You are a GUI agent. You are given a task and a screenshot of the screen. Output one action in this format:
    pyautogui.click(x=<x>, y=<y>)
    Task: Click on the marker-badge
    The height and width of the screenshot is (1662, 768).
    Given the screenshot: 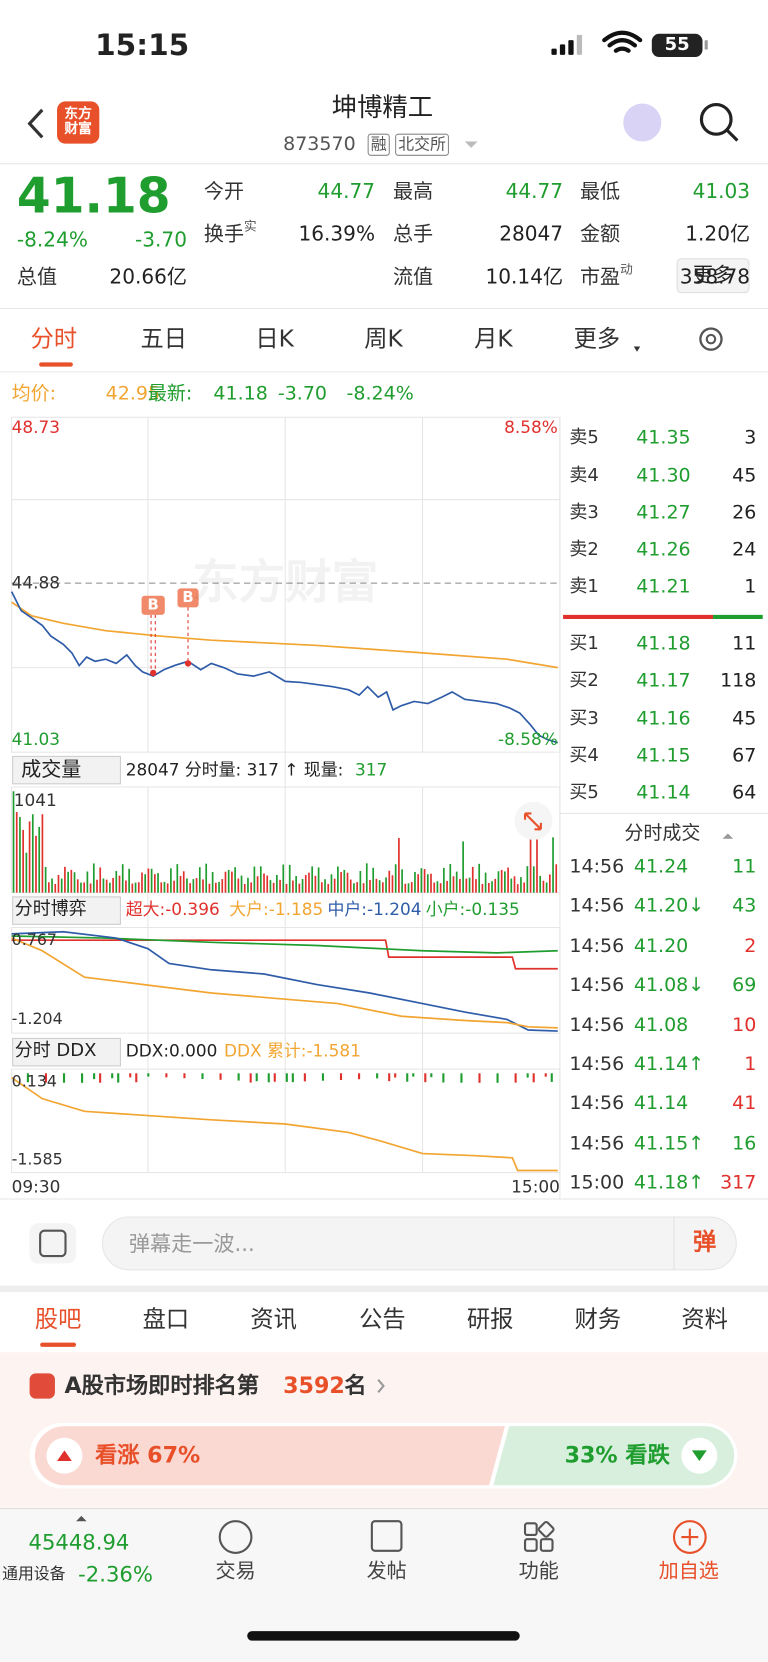 What is the action you would take?
    pyautogui.click(x=188, y=598)
    